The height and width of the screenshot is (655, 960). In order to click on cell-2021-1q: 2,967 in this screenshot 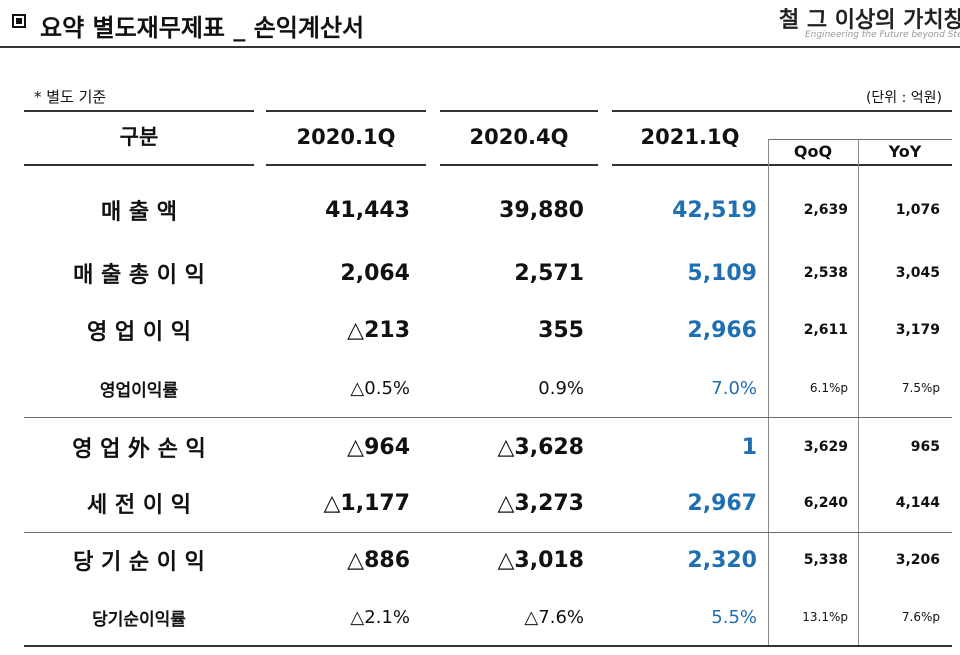, I will do `click(722, 503)`.